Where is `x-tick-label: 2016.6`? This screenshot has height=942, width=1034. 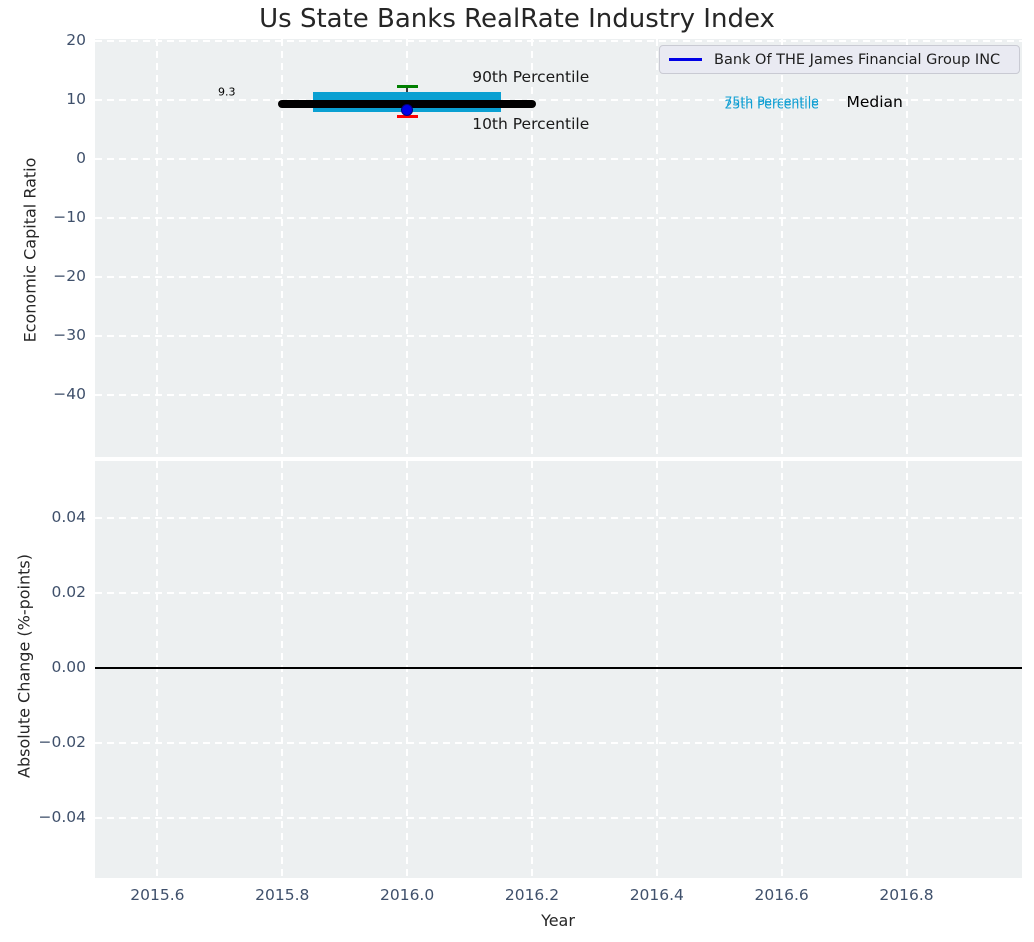
x-tick-label: 2016.6 is located at coordinates (781, 895).